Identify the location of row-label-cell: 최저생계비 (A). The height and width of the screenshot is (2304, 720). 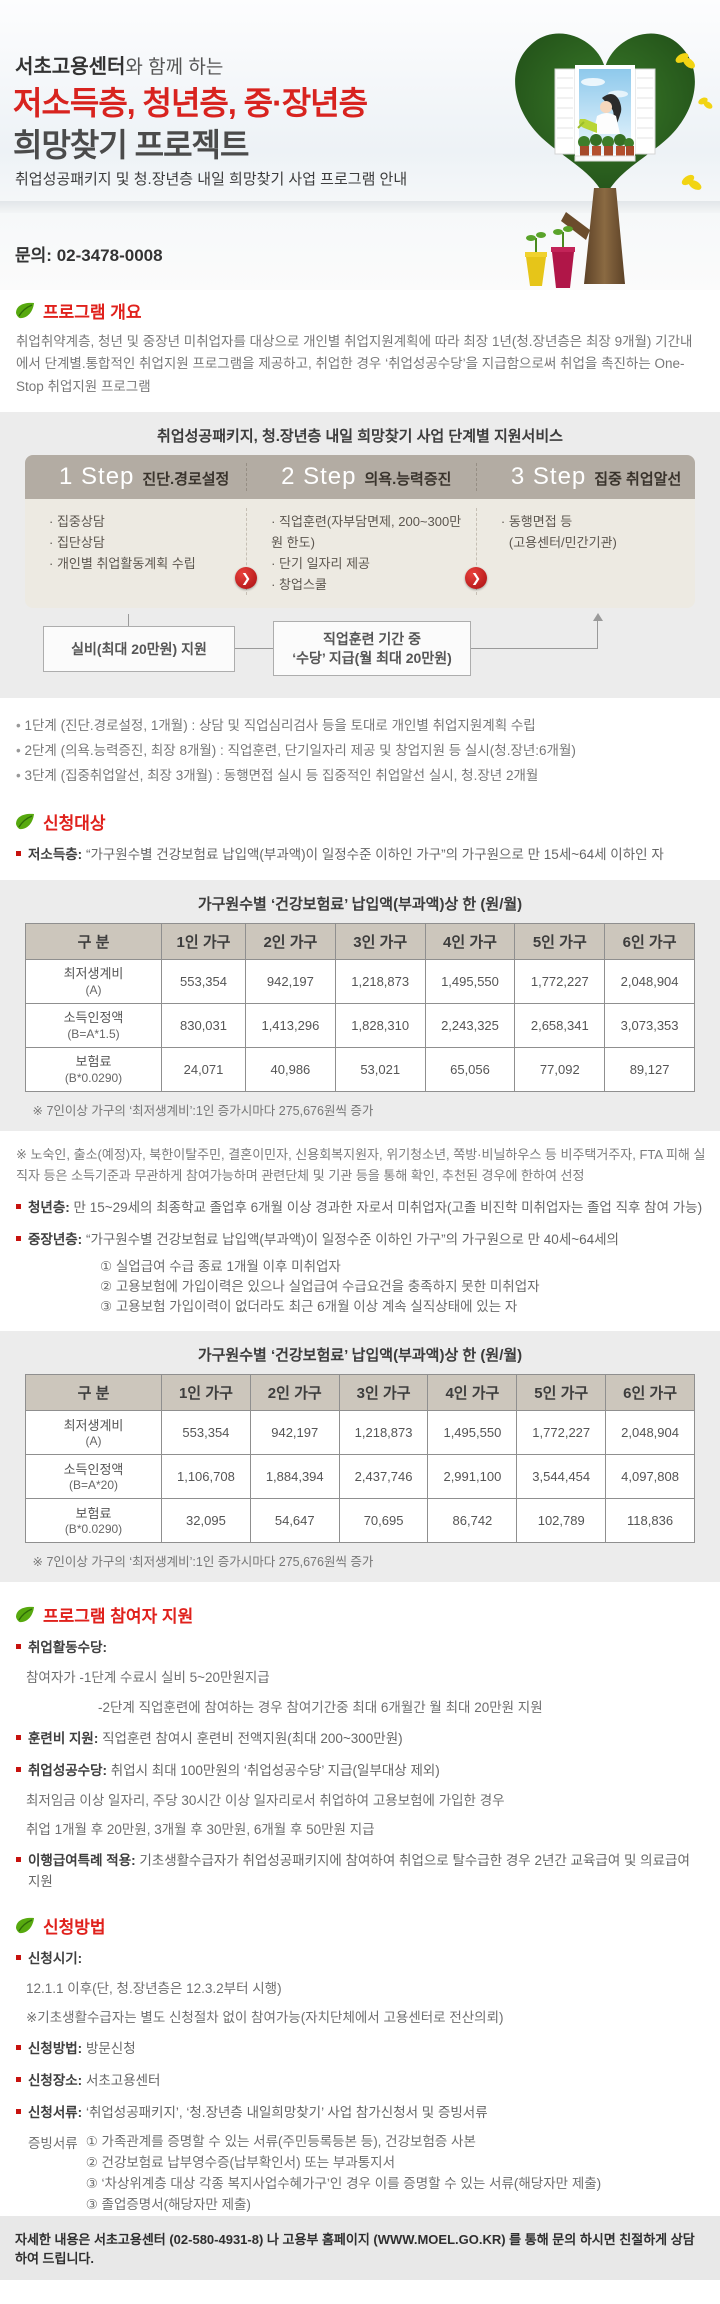
(93, 1433).